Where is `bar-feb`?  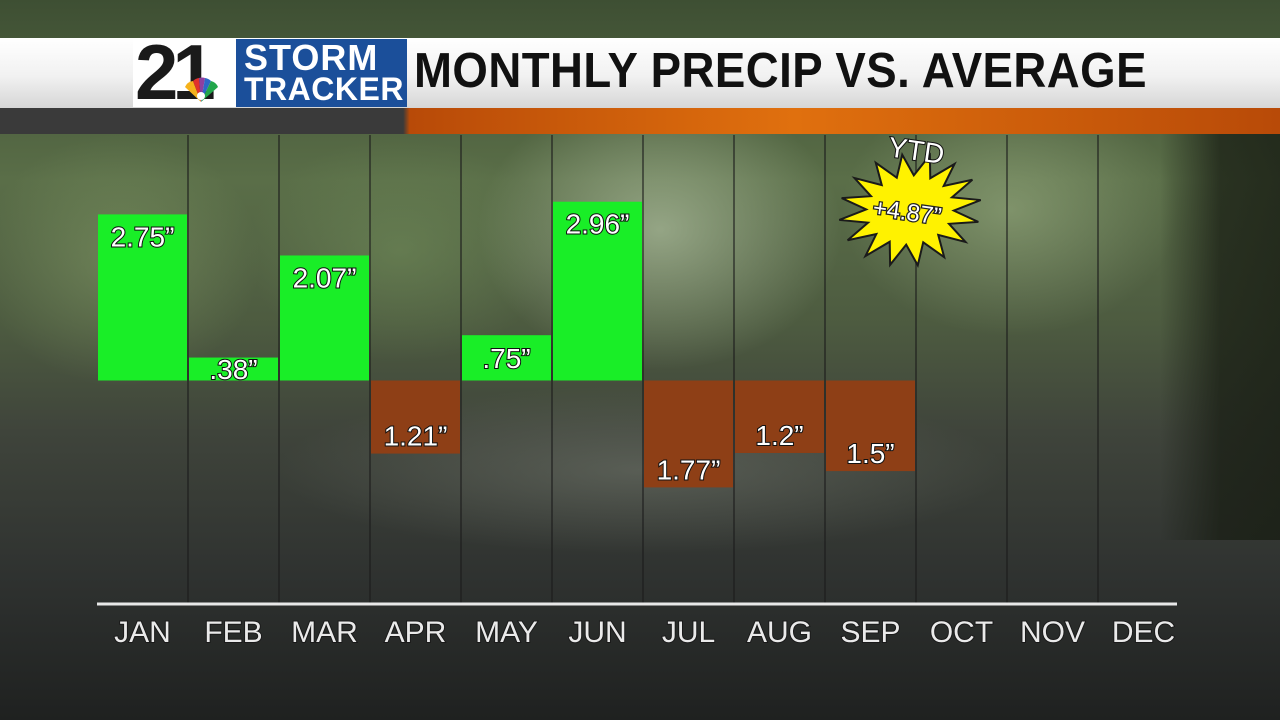
bar-feb is located at coordinates (233, 369).